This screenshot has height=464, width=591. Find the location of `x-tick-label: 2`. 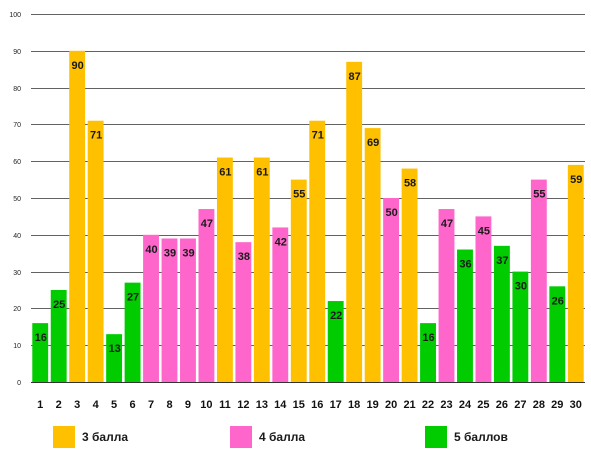

x-tick-label: 2 is located at coordinates (59, 405).